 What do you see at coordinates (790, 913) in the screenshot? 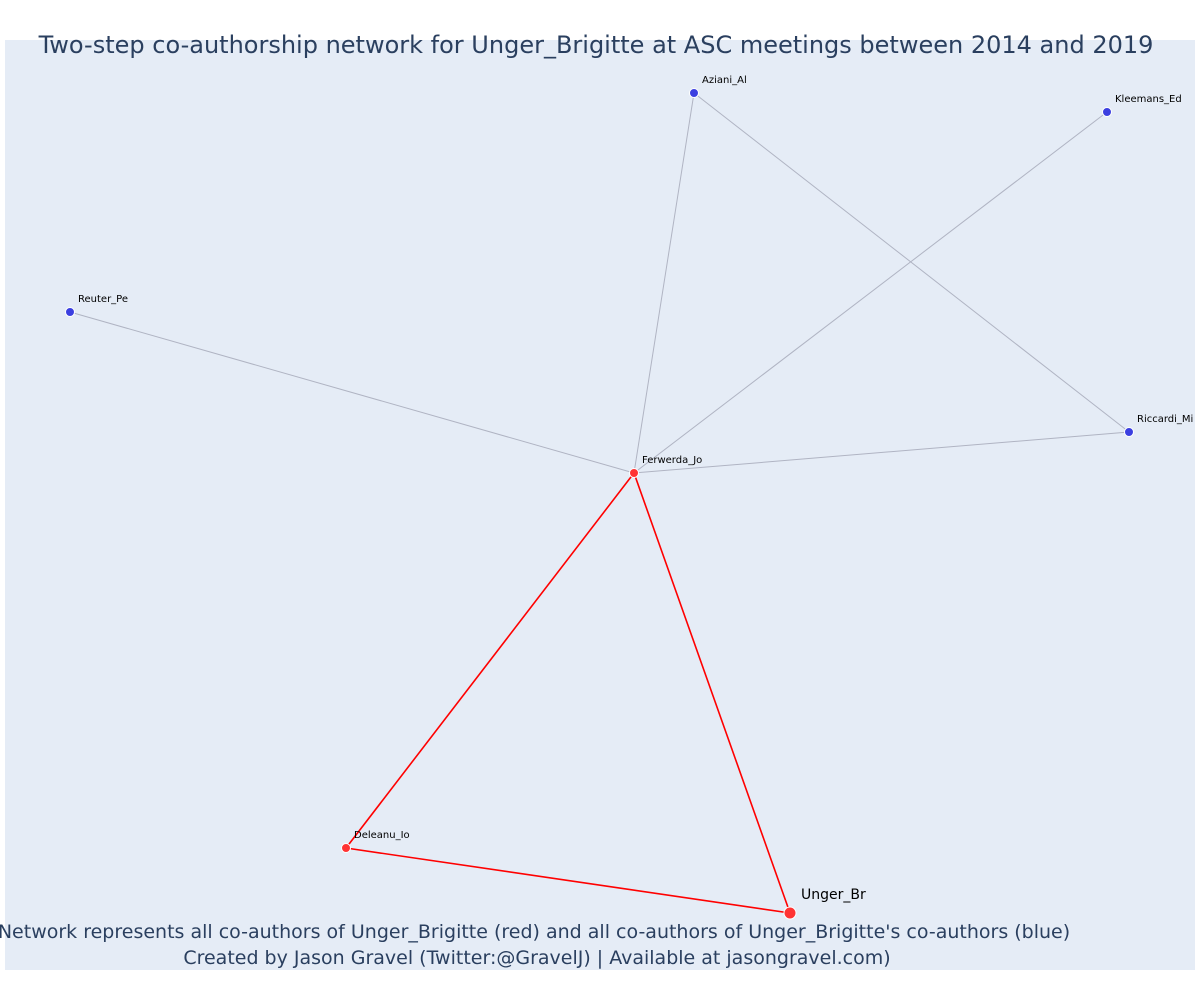
I see `node-Unger_Br` at bounding box center [790, 913].